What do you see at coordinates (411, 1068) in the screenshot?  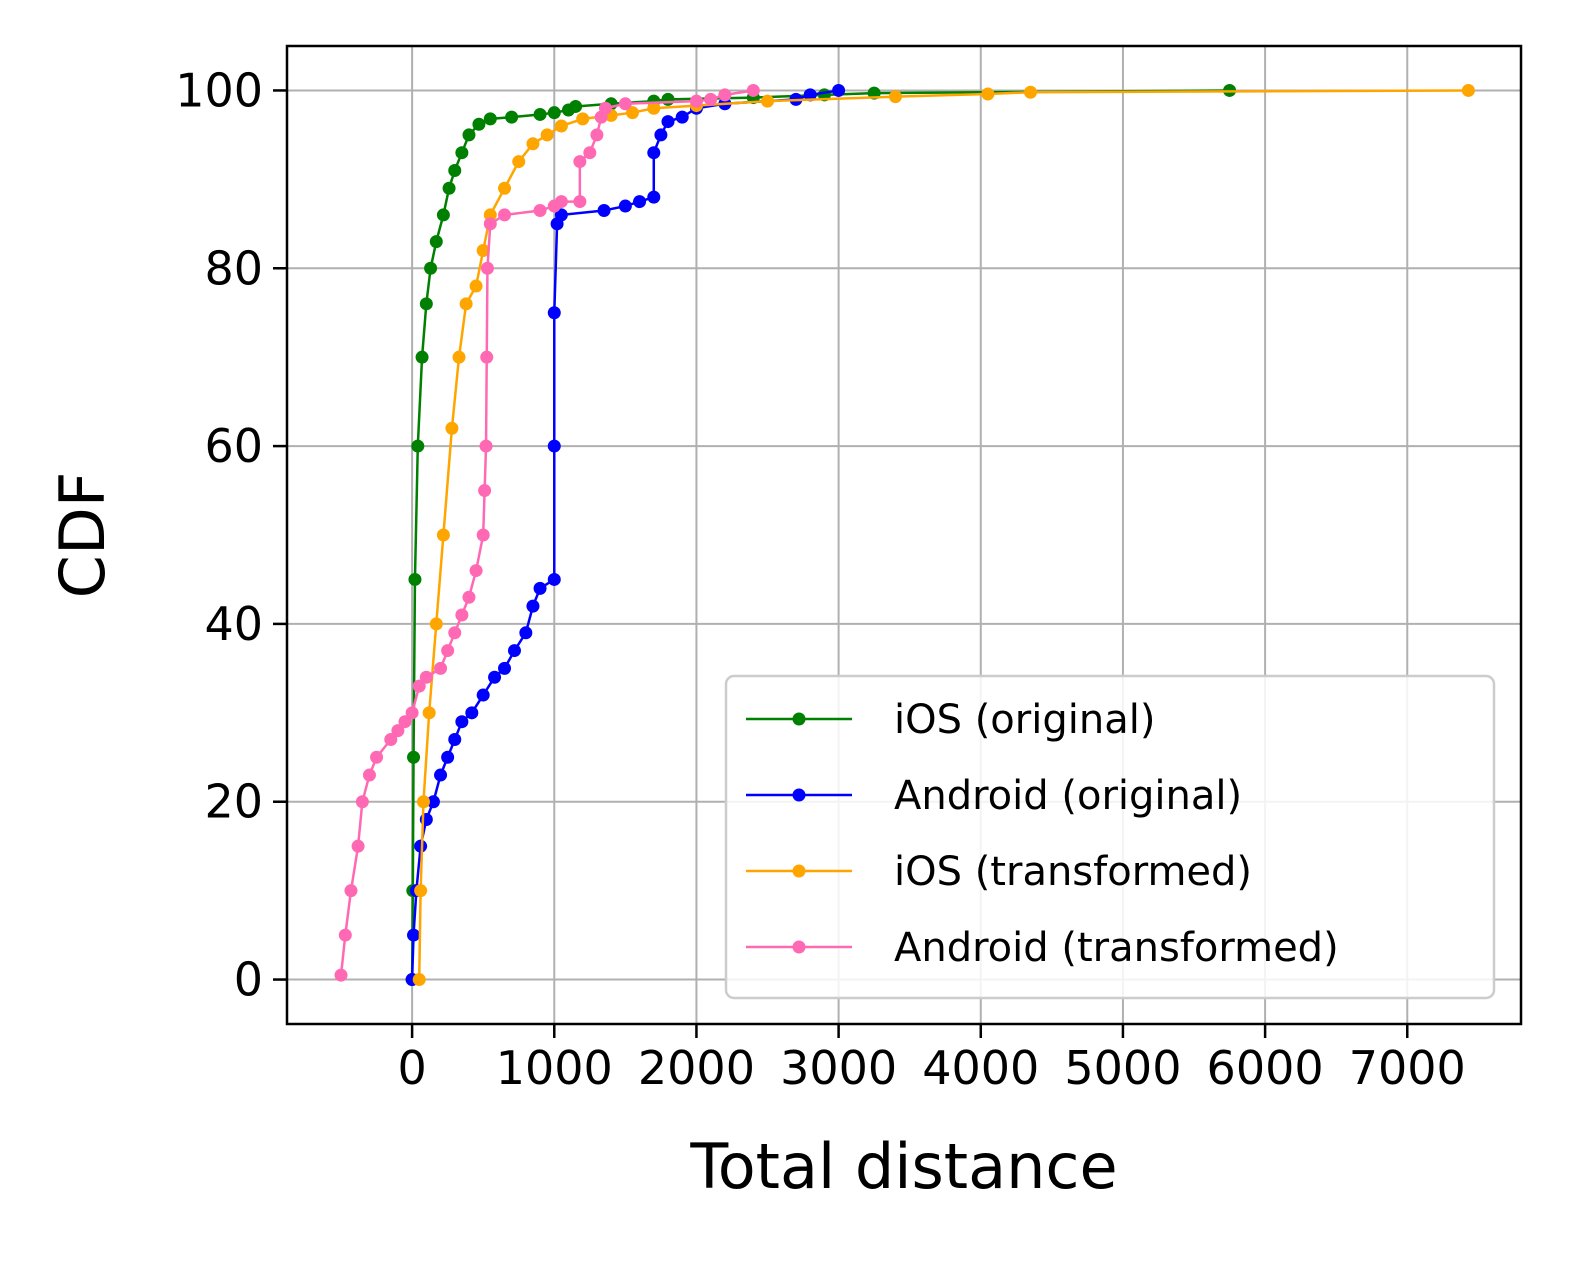 I see `x-tick-label: 0` at bounding box center [411, 1068].